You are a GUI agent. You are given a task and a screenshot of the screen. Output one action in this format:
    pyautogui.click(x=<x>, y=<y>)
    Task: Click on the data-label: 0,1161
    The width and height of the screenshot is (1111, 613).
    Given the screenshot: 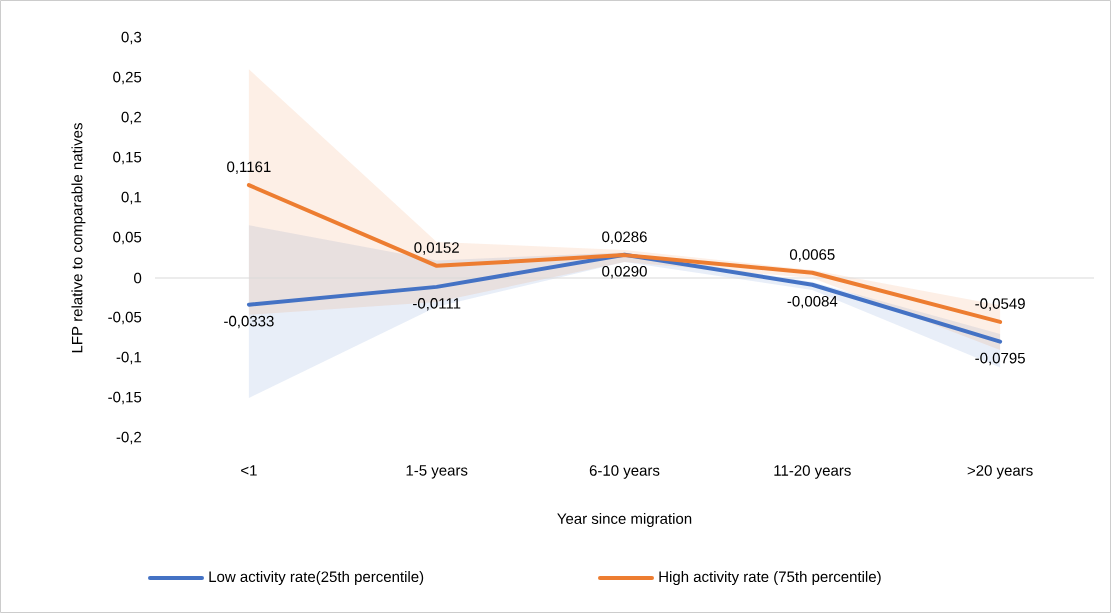 What is the action you would take?
    pyautogui.click(x=249, y=167)
    